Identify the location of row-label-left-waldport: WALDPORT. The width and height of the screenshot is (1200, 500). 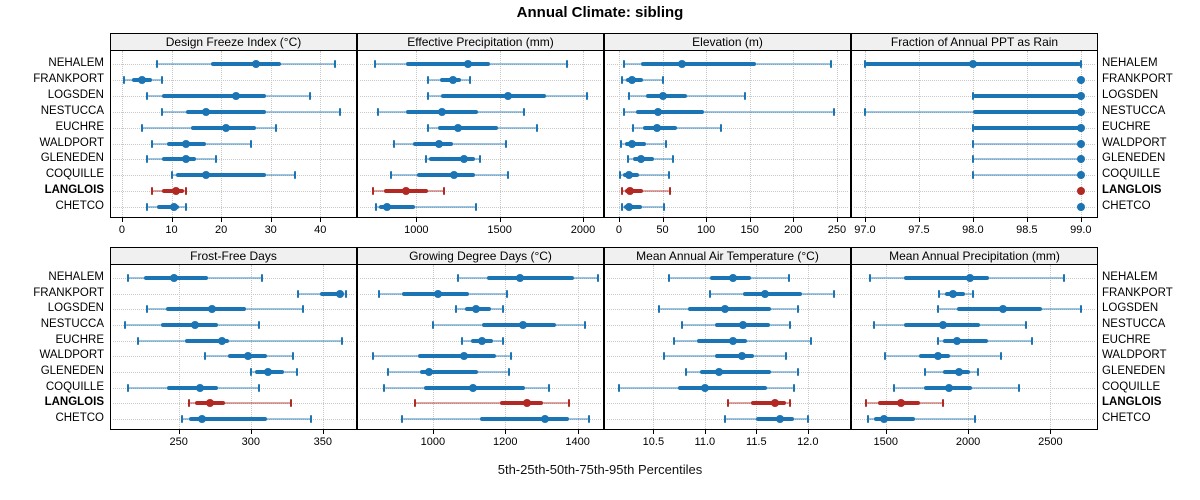
(71, 142).